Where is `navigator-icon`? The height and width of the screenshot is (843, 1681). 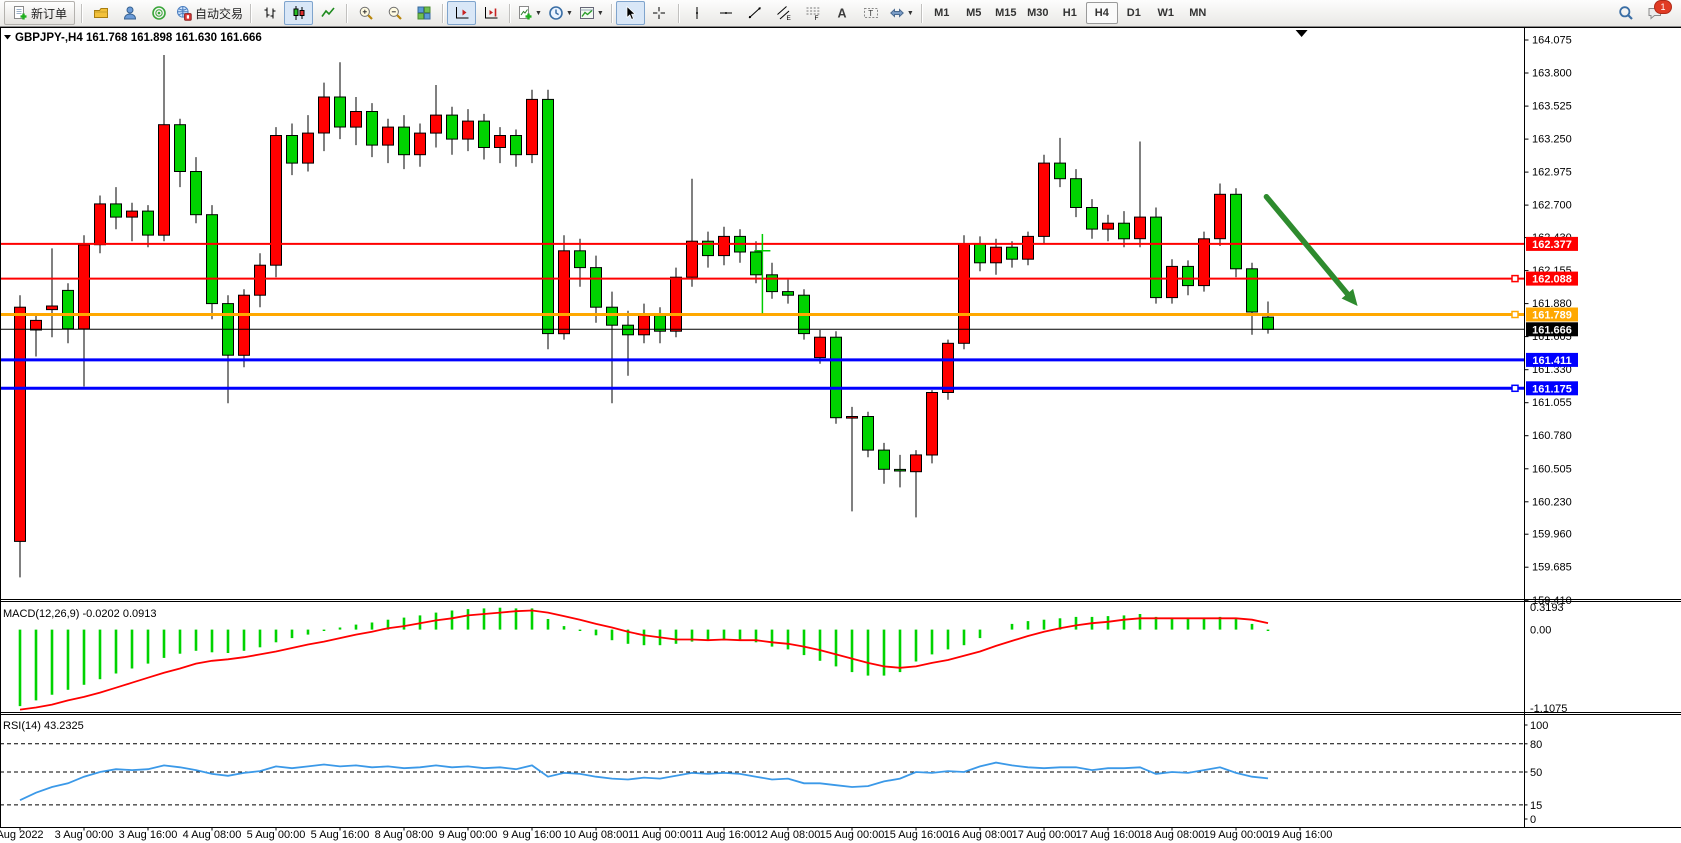
navigator-icon is located at coordinates (129, 13).